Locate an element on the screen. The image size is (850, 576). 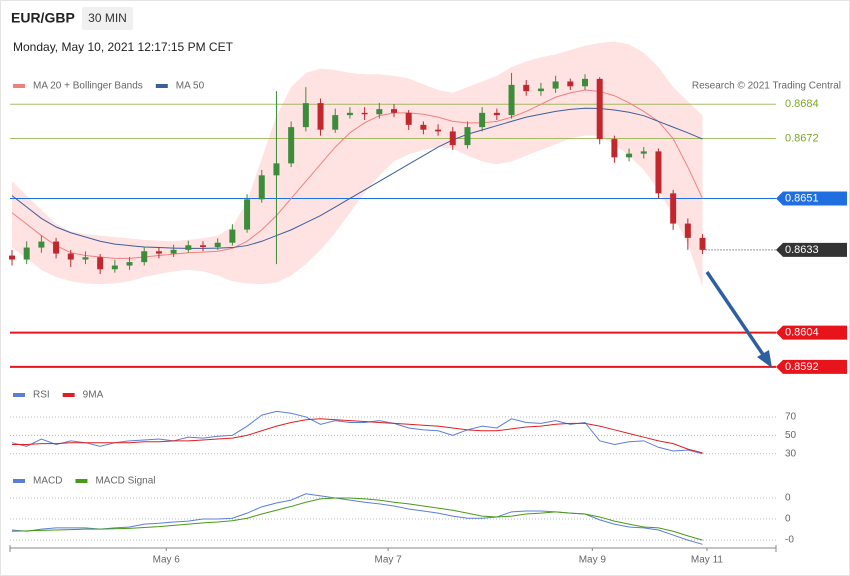
level-label: 0.8672 is located at coordinates (802, 138).